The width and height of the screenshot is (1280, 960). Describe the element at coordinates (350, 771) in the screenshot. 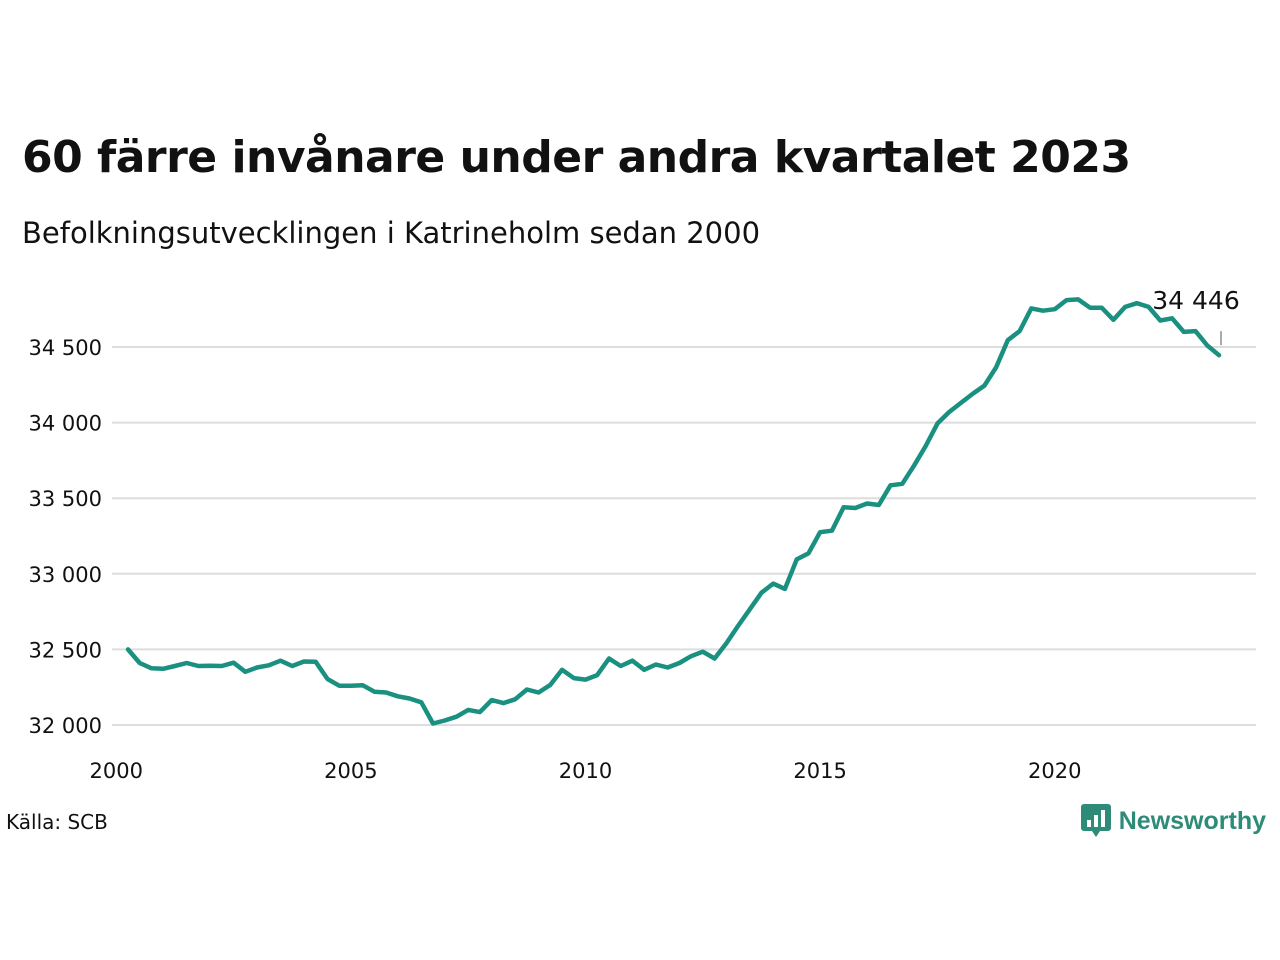

I see `x-tick-label: 2005` at that location.